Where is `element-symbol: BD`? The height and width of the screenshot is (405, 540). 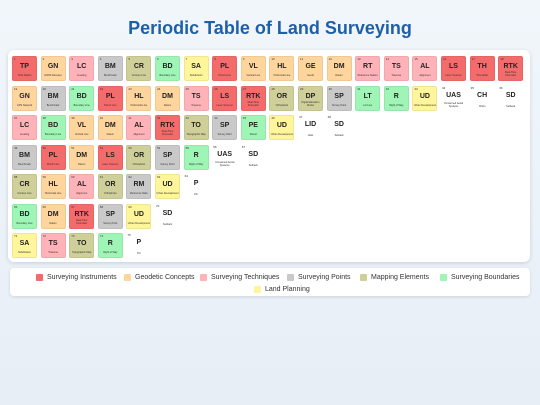
element-symbol: BD is located at coordinates (167, 66).